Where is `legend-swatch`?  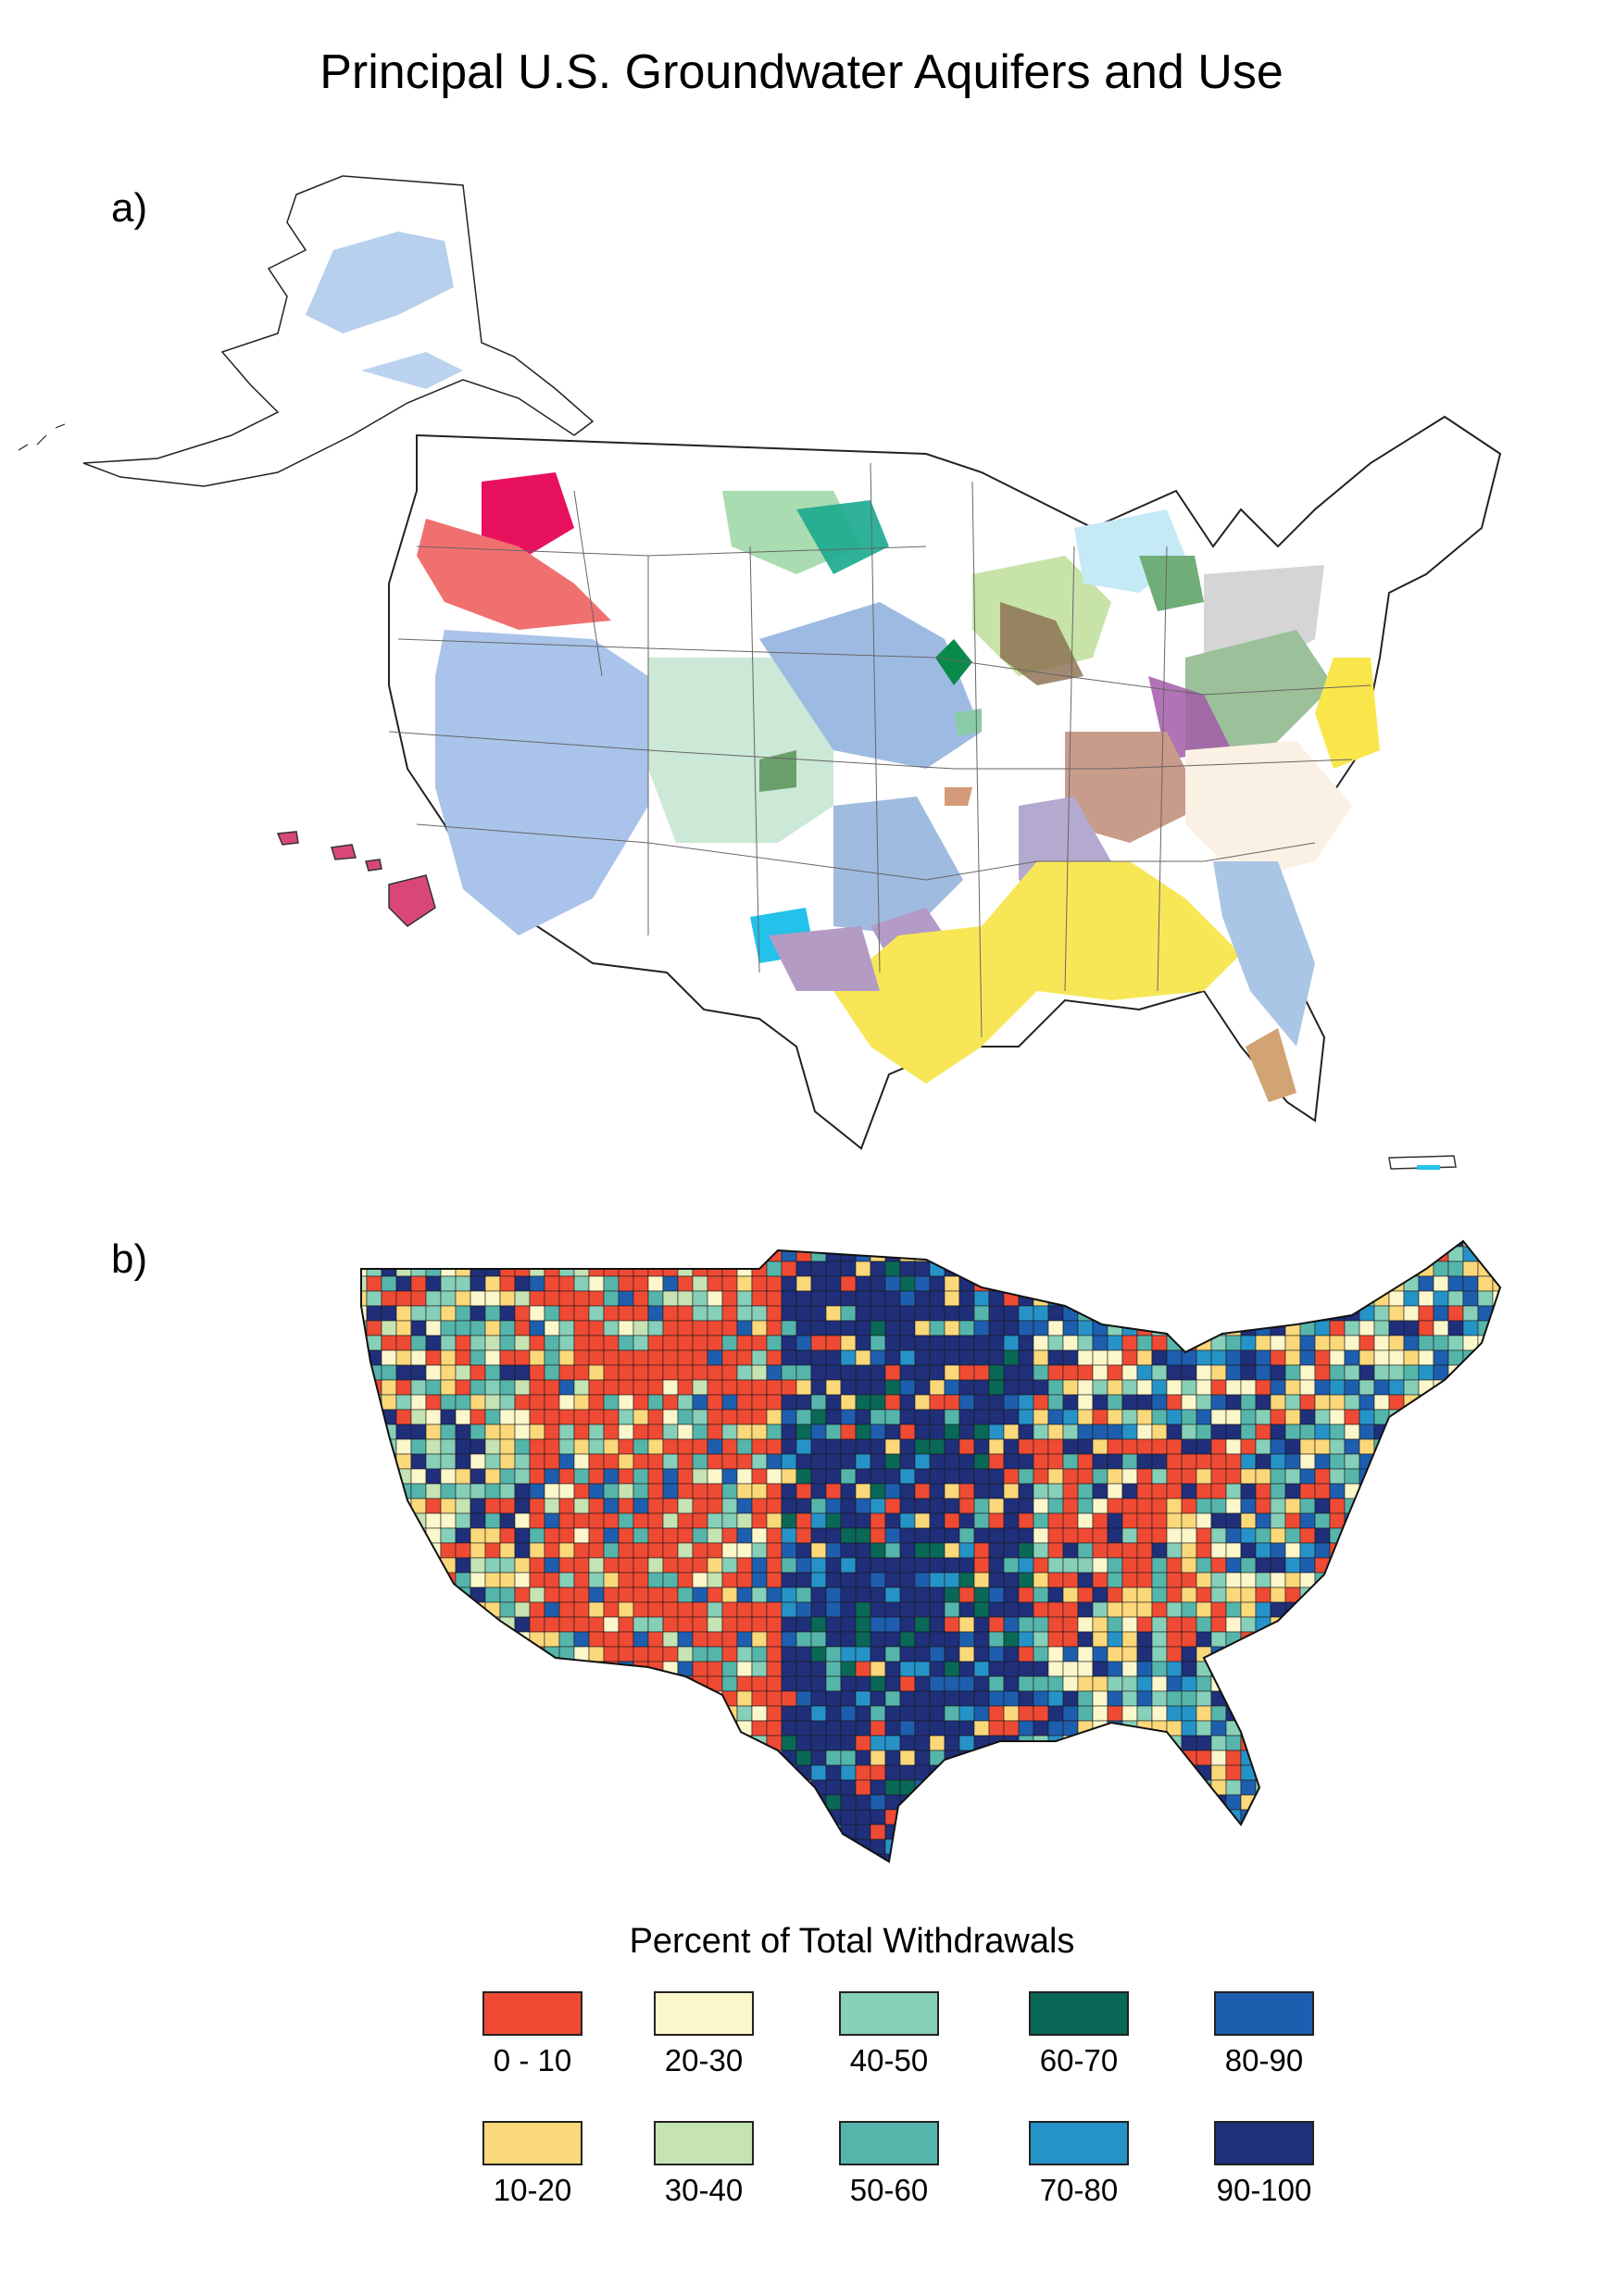 legend-swatch is located at coordinates (889, 2143).